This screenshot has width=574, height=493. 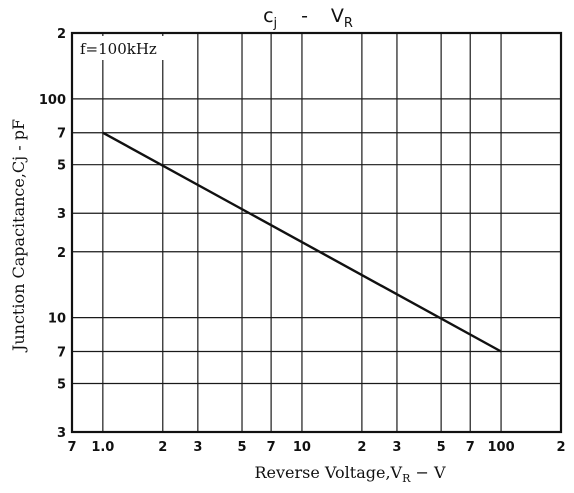 What do you see at coordinates (52, 100) in the screenshot?
I see `y-tick-label: 100` at bounding box center [52, 100].